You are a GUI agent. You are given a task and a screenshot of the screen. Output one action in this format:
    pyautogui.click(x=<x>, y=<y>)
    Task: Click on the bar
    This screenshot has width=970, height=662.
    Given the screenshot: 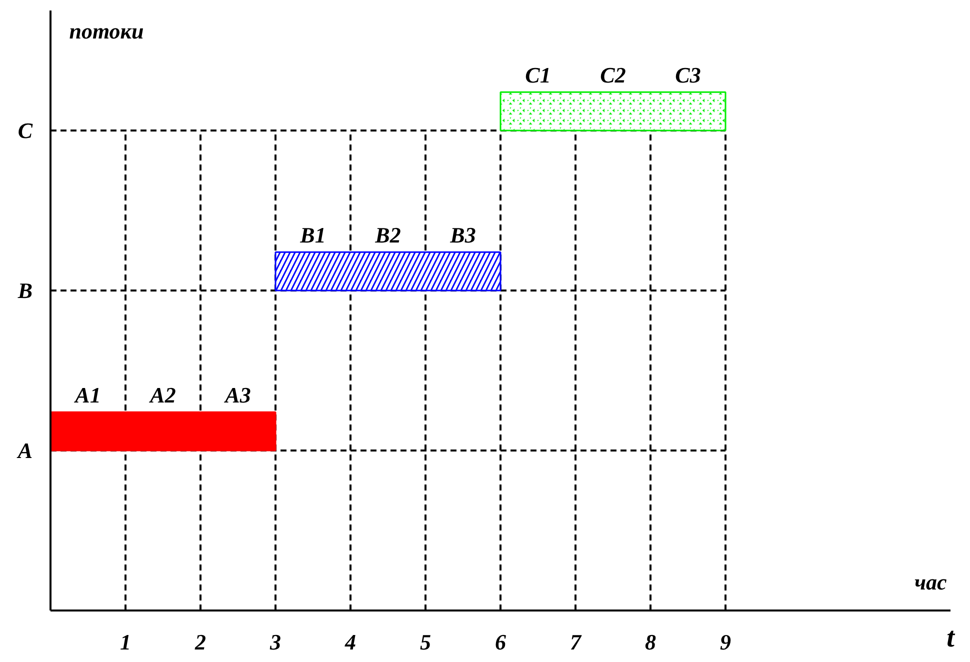 What is the action you would take?
    pyautogui.click(x=163, y=431)
    